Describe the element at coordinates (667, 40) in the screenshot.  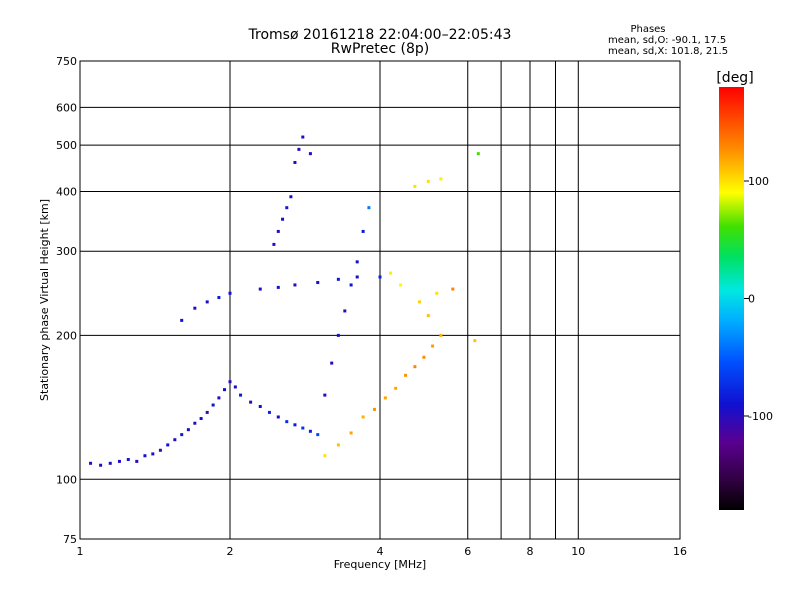
I see `info-line-1: mean, sd,O: -90.1, 17.5` at that location.